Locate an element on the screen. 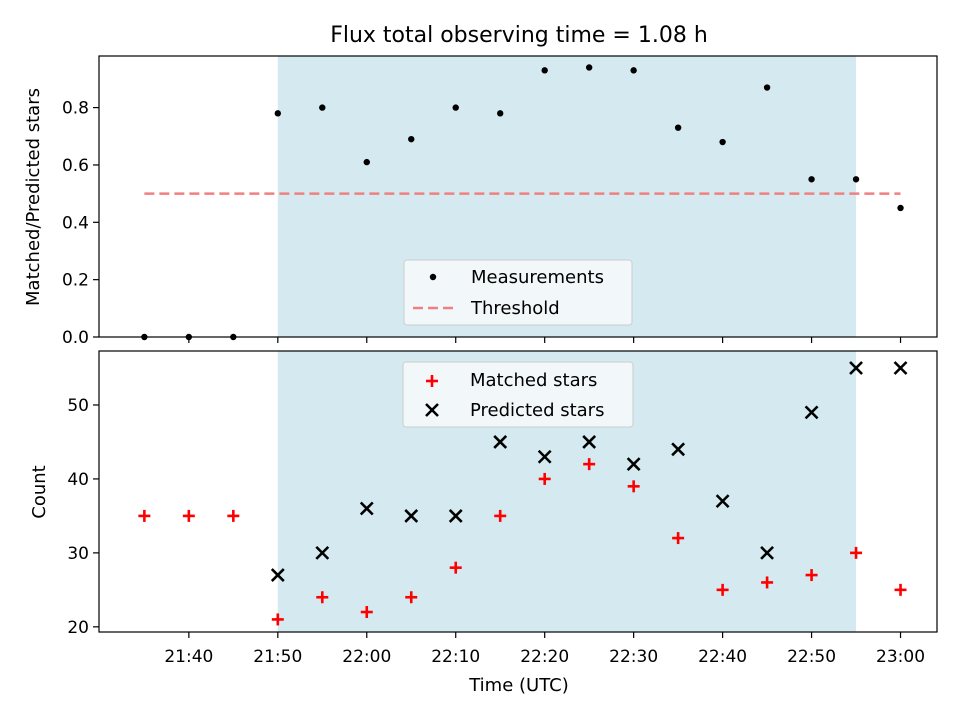 The height and width of the screenshot is (724, 960). legend-predicted-marker is located at coordinates (432, 410).